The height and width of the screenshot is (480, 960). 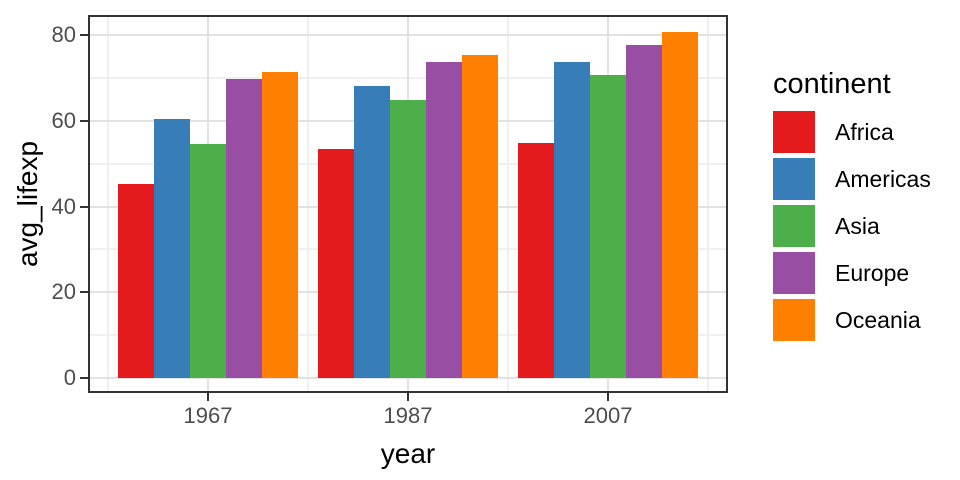 I want to click on legend-swatch-americas-icon, so click(x=794, y=179).